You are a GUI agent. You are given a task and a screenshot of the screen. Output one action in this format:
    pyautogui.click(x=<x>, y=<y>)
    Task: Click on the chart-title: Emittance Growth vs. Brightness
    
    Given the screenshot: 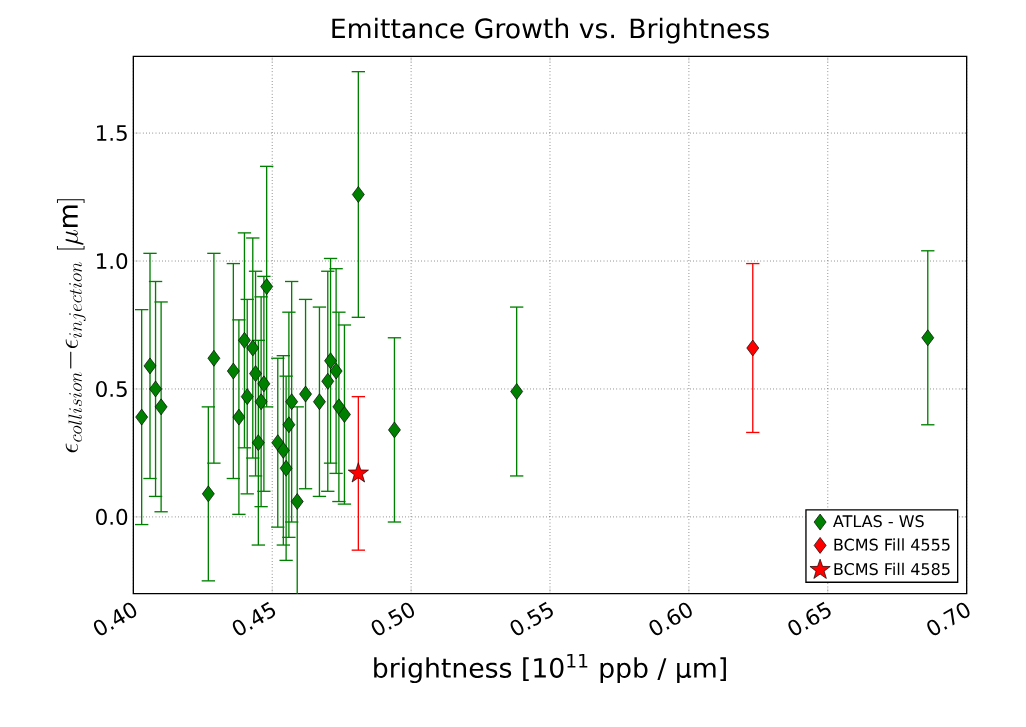 What is the action you would take?
    pyautogui.click(x=550, y=30)
    